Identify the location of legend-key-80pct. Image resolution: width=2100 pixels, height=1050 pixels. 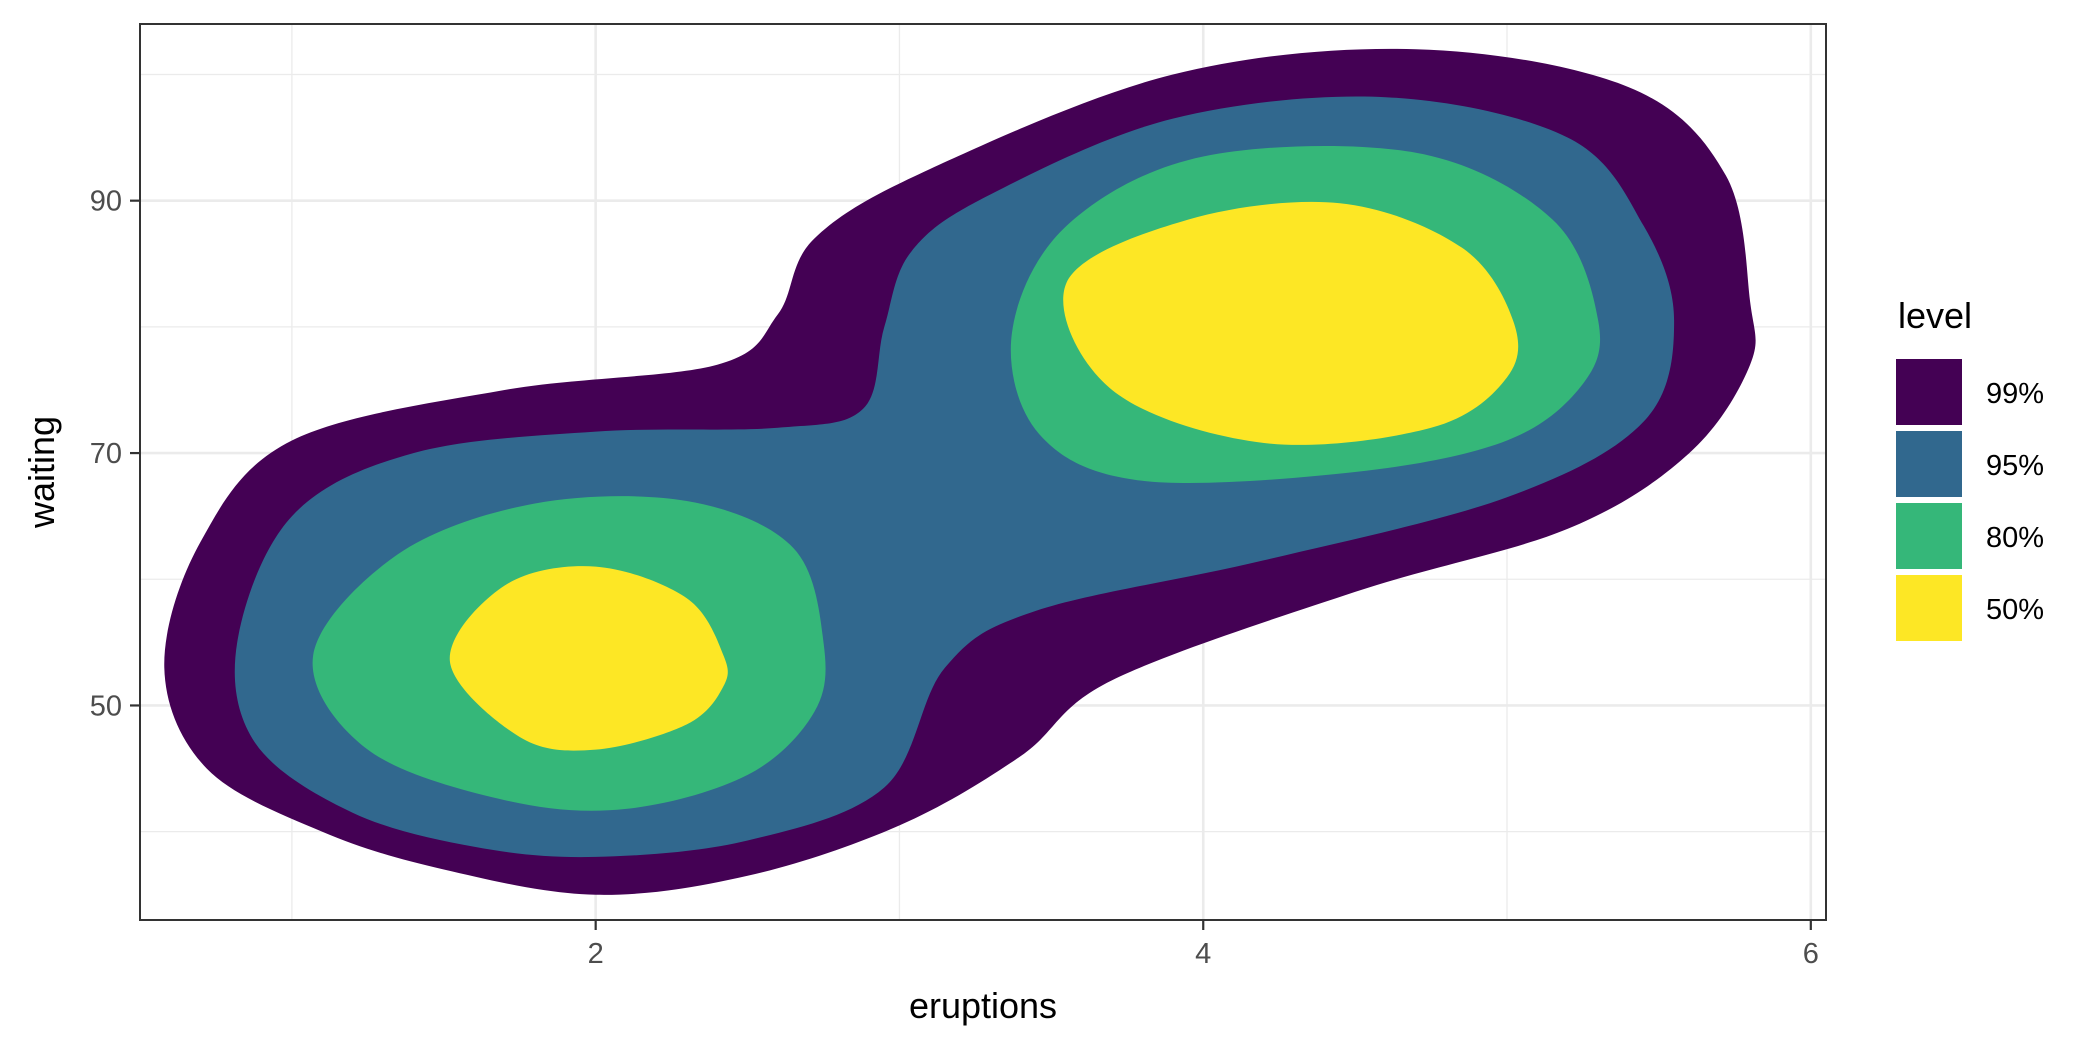
(1929, 536).